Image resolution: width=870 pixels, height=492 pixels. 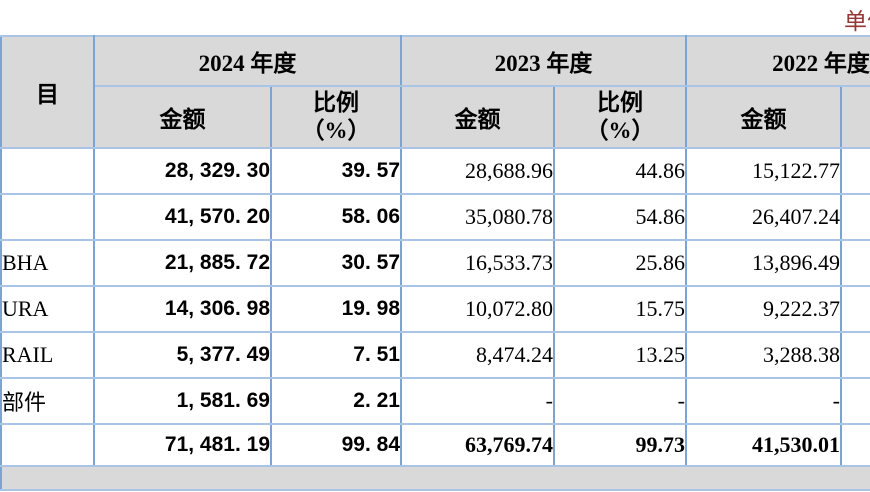 What do you see at coordinates (47, 401) in the screenshot?
I see `row-label: 部件` at bounding box center [47, 401].